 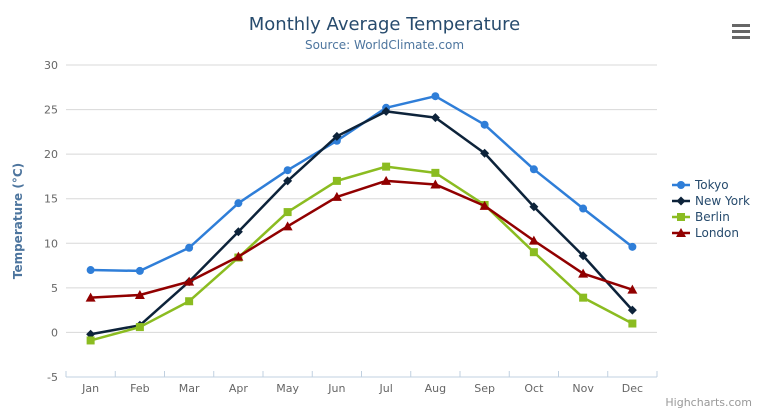 What do you see at coordinates (139, 388) in the screenshot?
I see `x-axis-label: Feb` at bounding box center [139, 388].